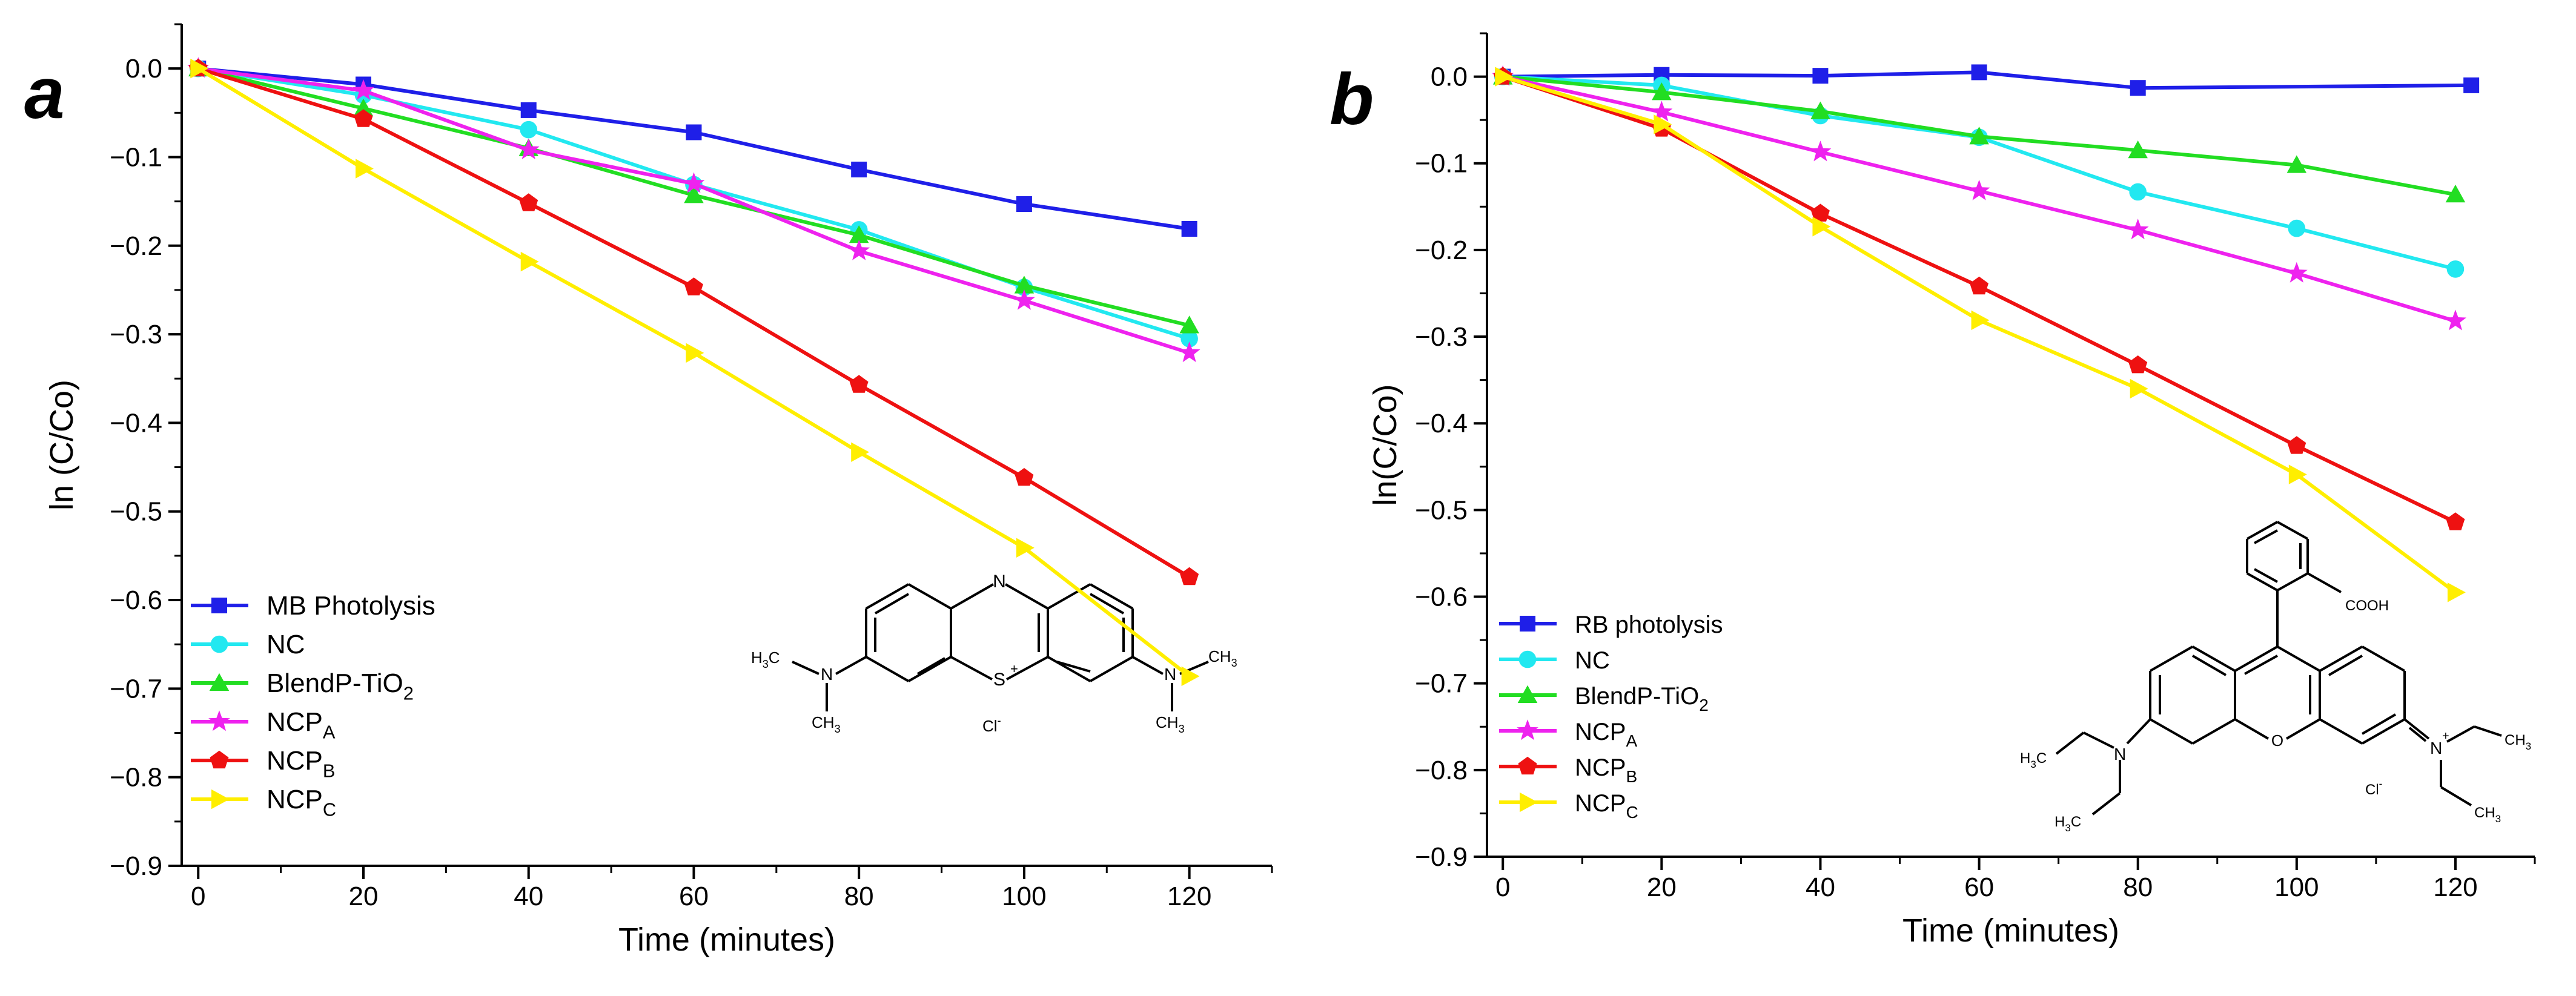 The height and width of the screenshot is (996, 2576). Describe the element at coordinates (999, 680) in the screenshot. I see `ring-s-label: S` at that location.